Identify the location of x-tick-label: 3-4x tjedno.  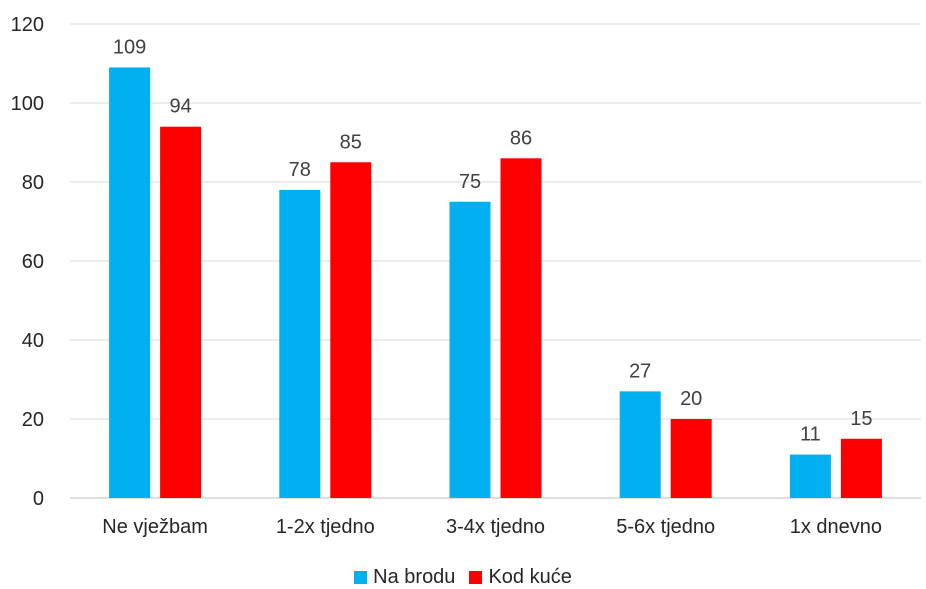
(495, 527).